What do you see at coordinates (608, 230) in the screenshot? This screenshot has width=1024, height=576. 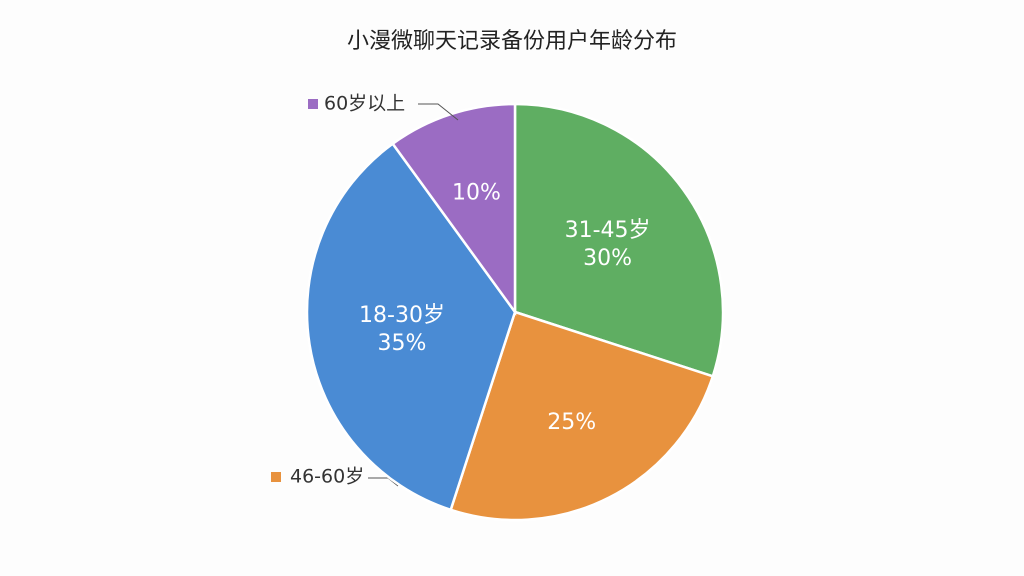 I see `slice-label: 31-45岁` at bounding box center [608, 230].